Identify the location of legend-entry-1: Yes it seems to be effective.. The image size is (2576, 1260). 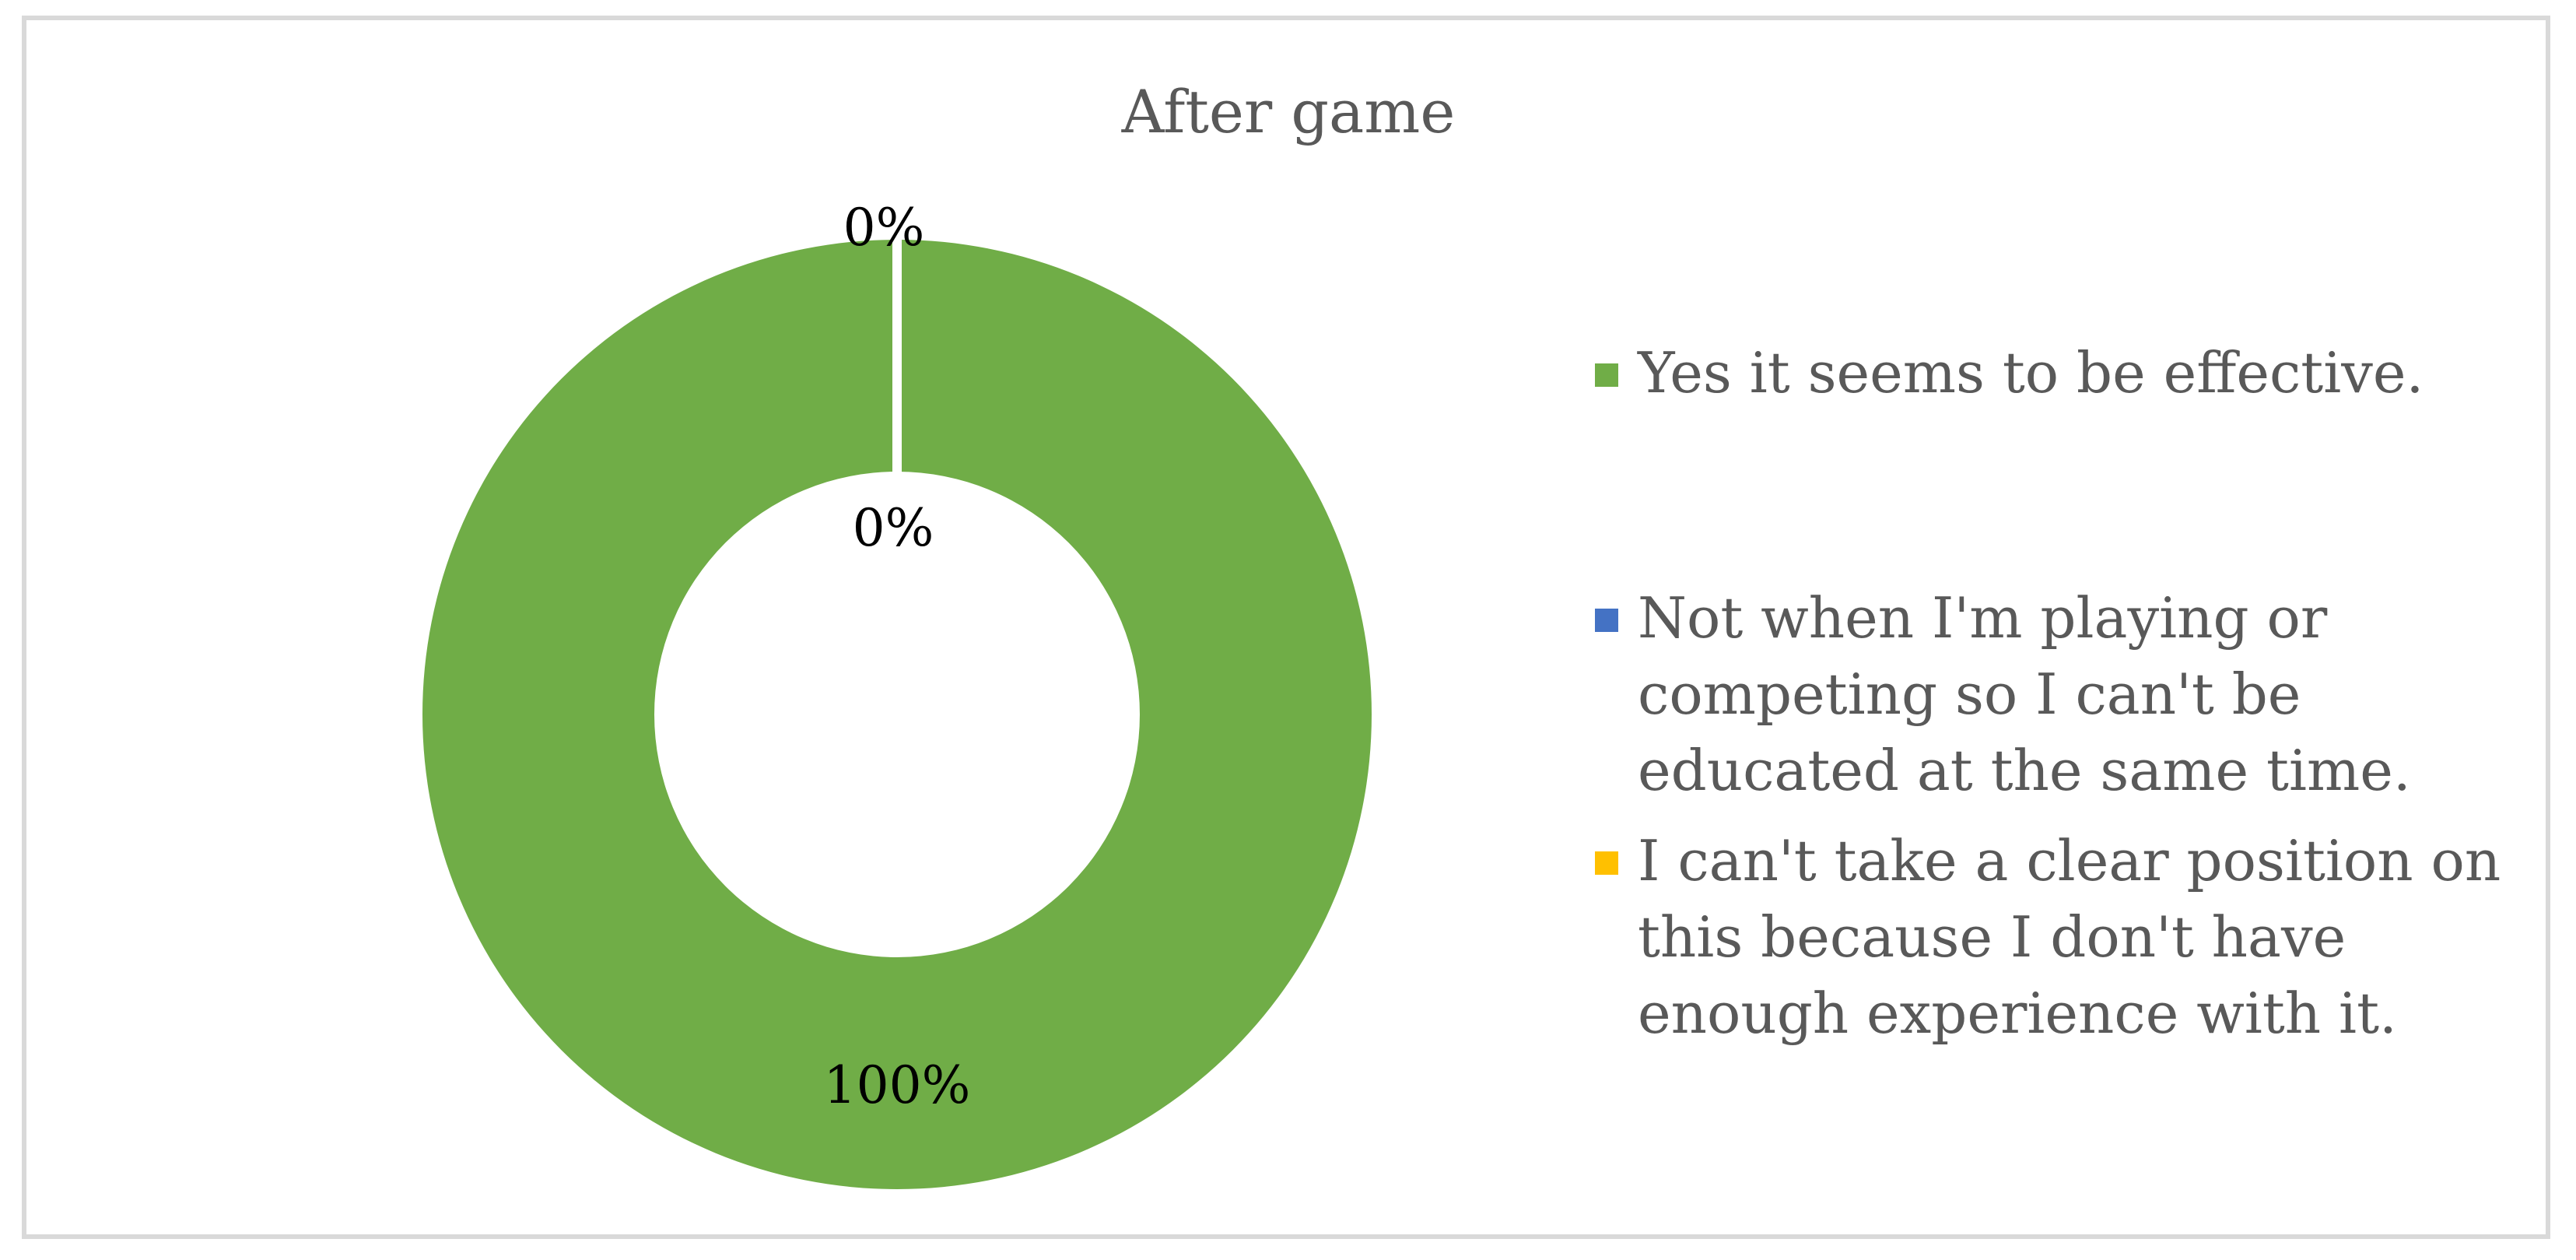
(2010, 373).